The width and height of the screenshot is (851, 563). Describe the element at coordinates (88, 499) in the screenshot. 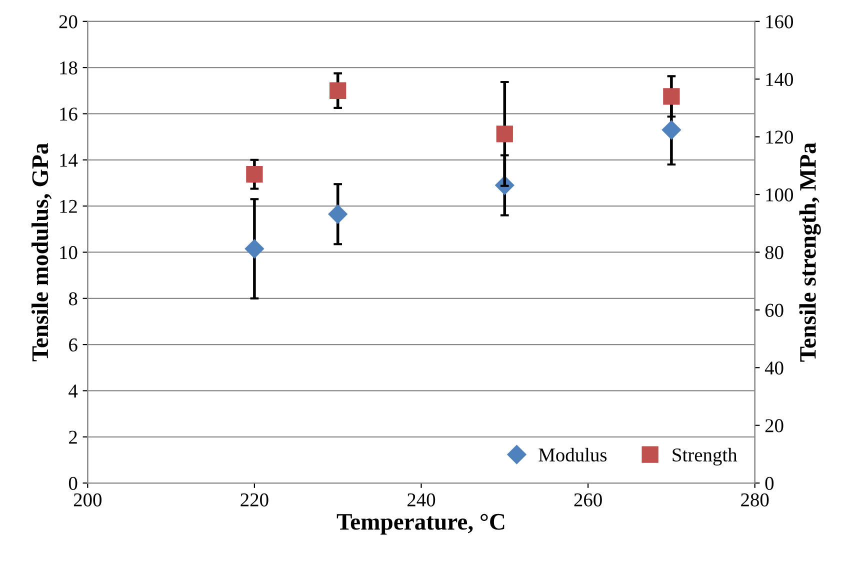

I see `x-tick-label: 200` at that location.